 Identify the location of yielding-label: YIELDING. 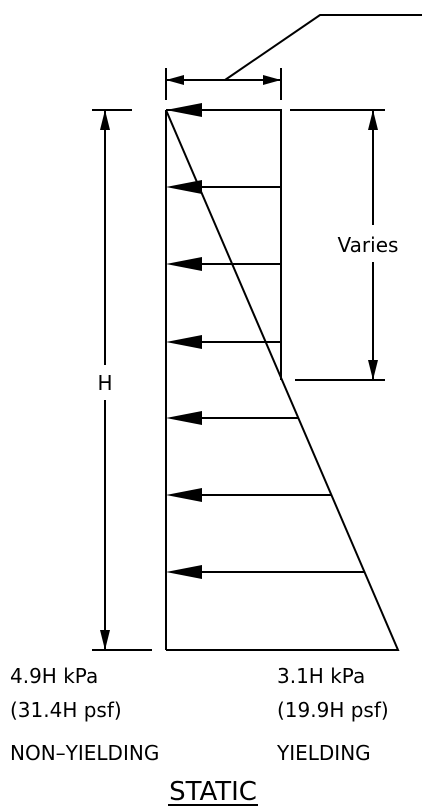
(323, 753).